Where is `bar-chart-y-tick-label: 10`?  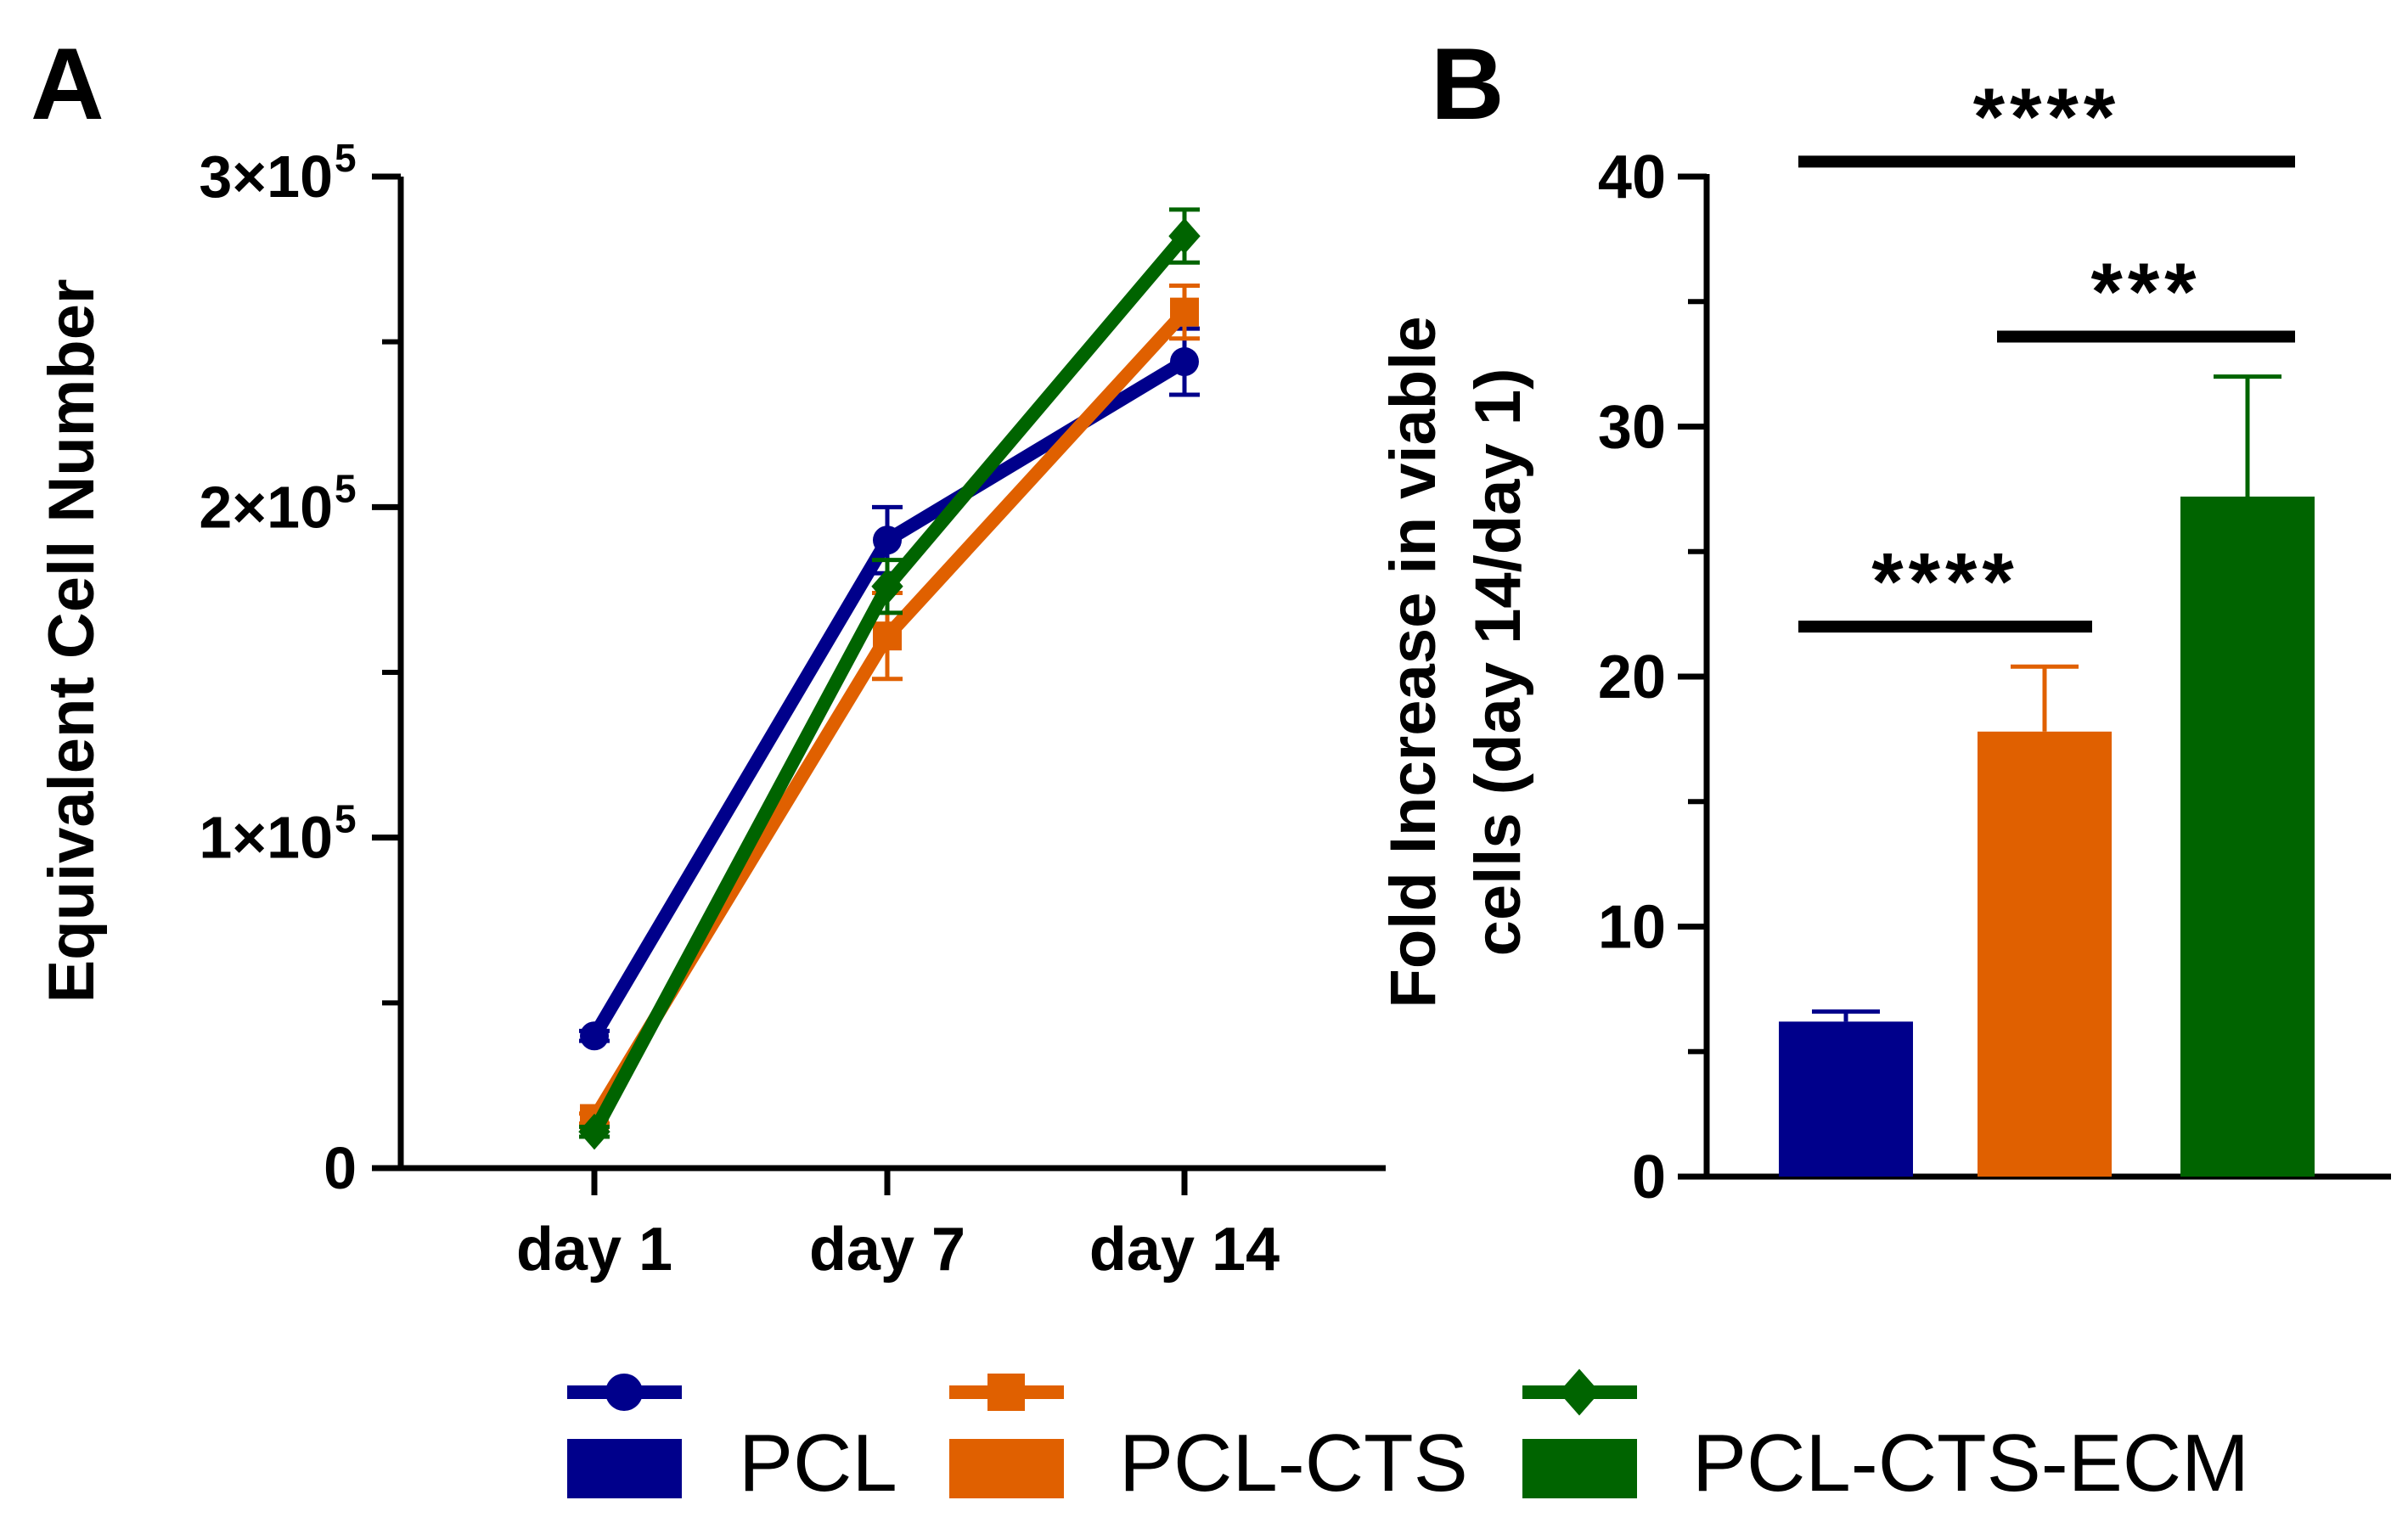 bar-chart-y-tick-label: 10 is located at coordinates (1632, 928).